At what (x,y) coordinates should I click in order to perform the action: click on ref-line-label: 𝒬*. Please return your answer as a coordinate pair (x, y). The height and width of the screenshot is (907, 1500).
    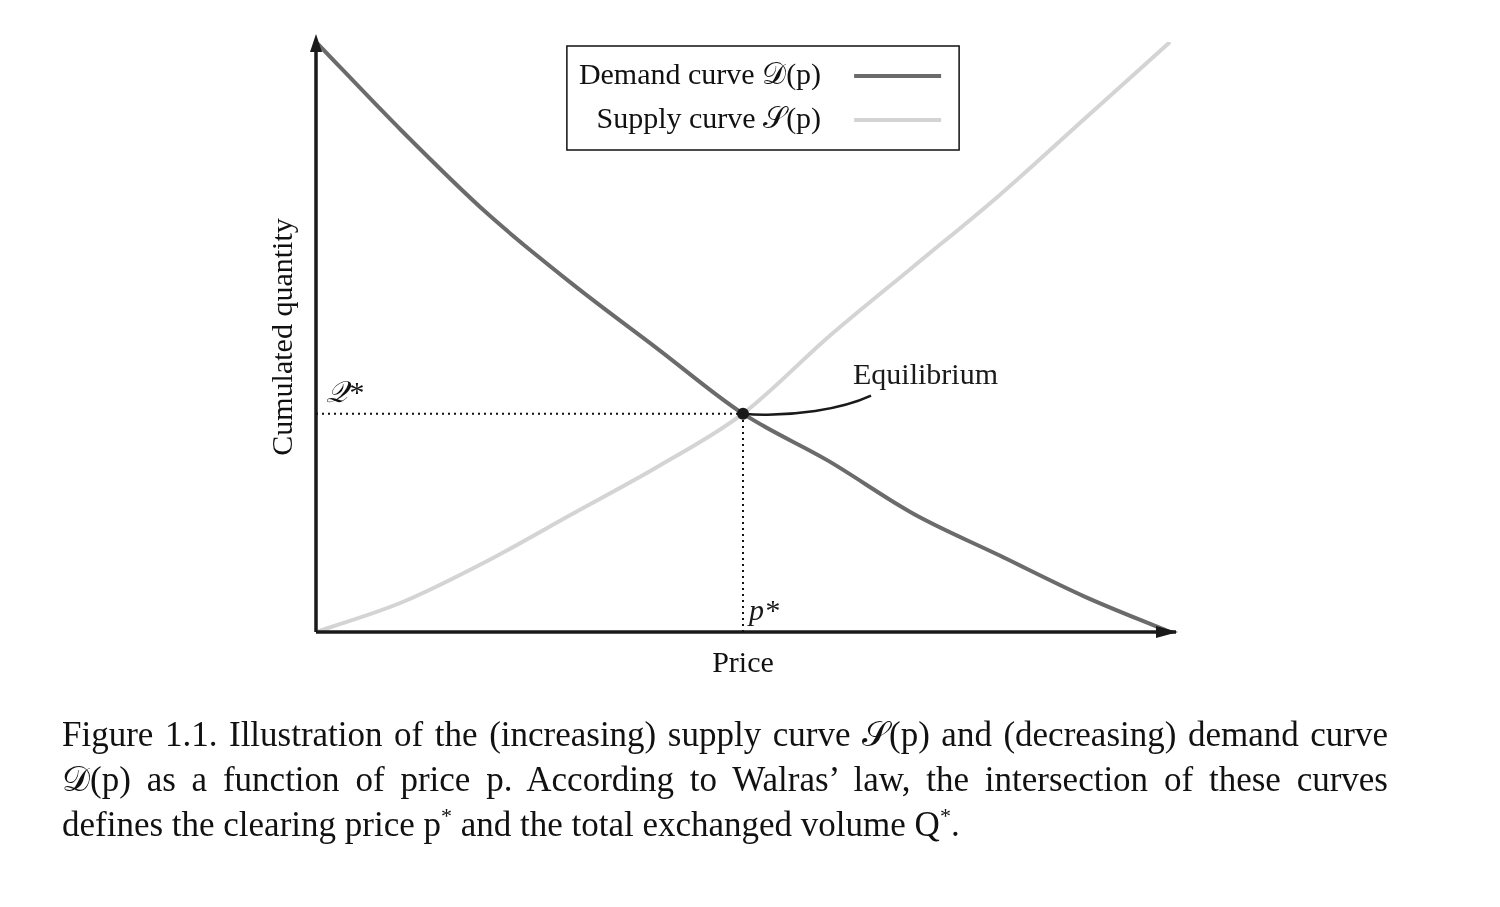
    Looking at the image, I should click on (344, 391).